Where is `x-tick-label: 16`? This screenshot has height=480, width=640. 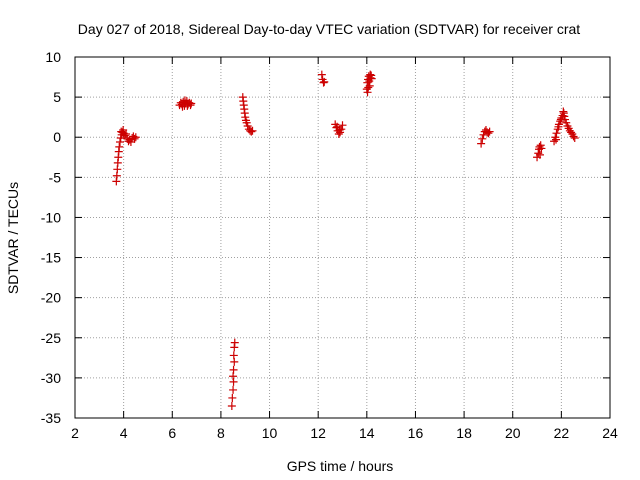
x-tick-label: 16 is located at coordinates (416, 433).